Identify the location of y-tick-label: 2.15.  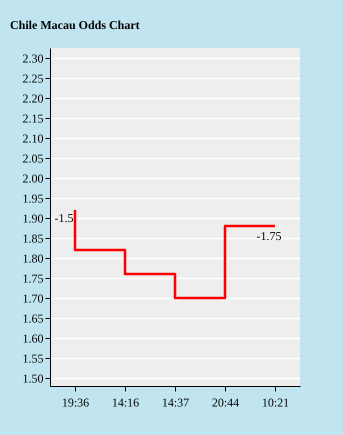
(33, 119).